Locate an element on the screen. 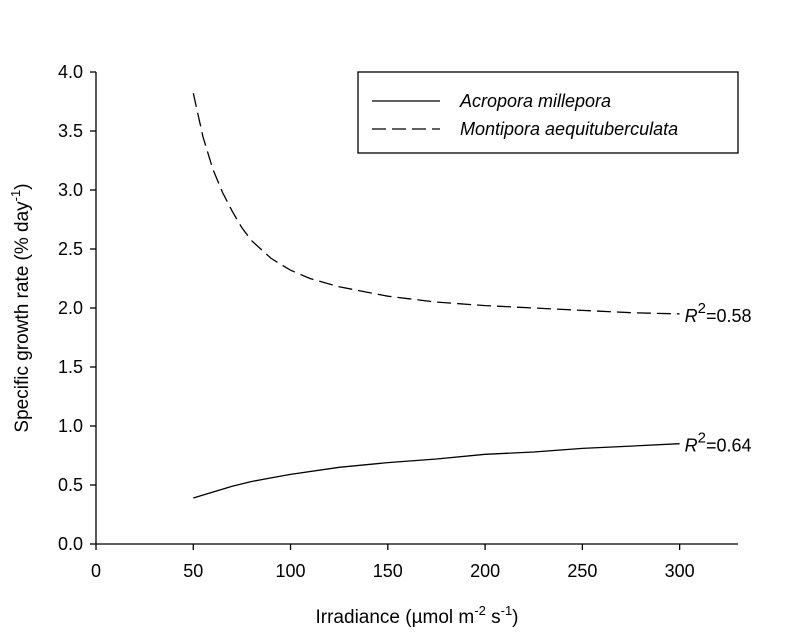 This screenshot has height=636, width=800. legend-label: Acropora millepora is located at coordinates (535, 101).